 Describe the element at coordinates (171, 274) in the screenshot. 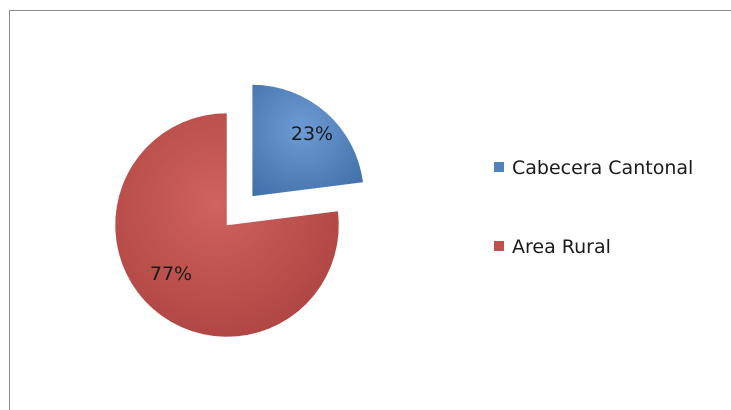

I see `slice-label-area-rural: 77%` at that location.